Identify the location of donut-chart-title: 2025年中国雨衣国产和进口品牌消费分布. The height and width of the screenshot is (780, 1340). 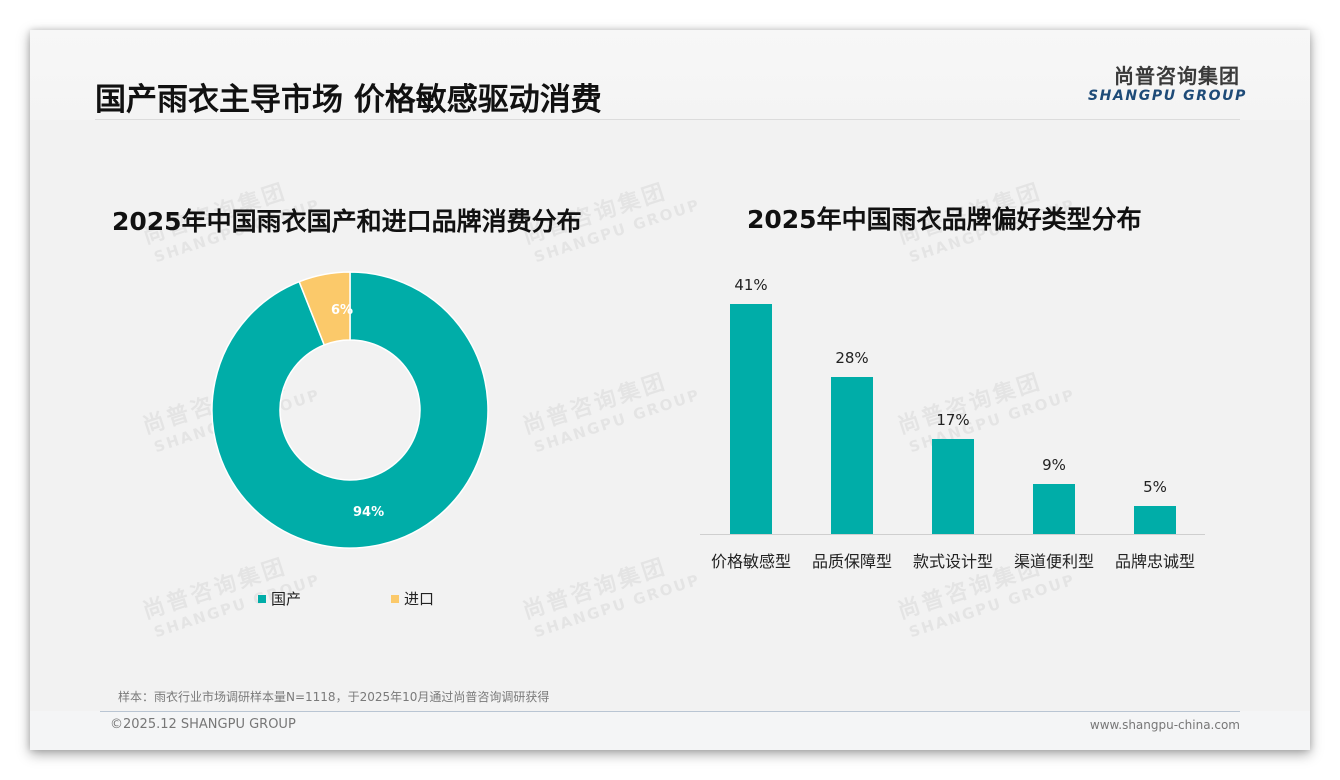
(347, 221).